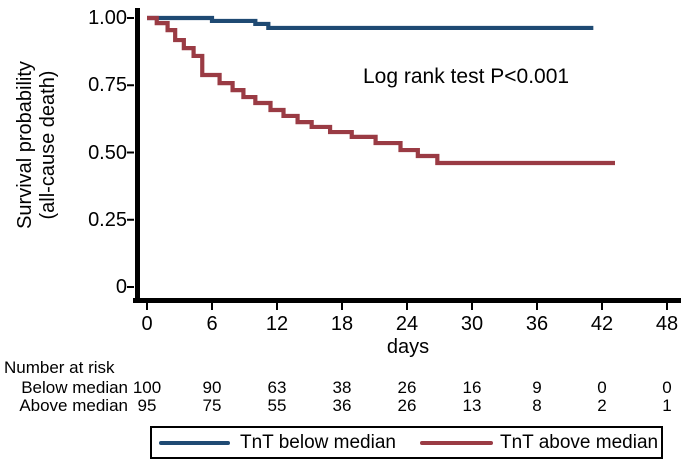 The width and height of the screenshot is (685, 464). Describe the element at coordinates (406, 442) in the screenshot. I see `legend-box: TnT below median TnT above median` at that location.